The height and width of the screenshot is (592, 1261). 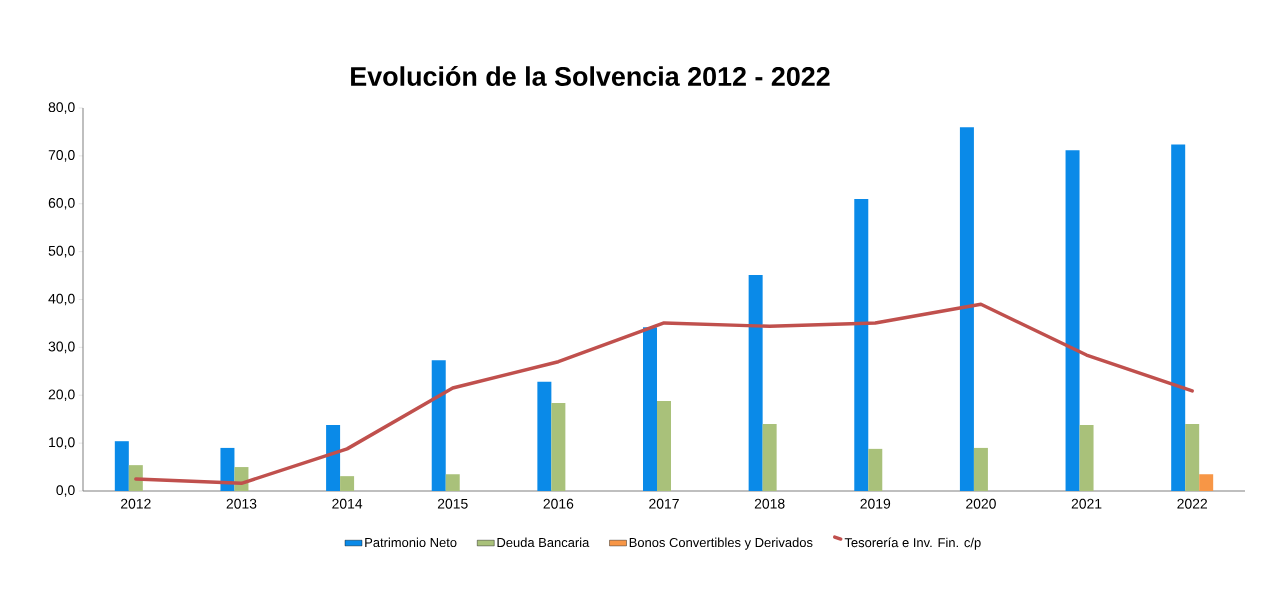 What do you see at coordinates (981, 503) in the screenshot?
I see `x-tick-label: 2020` at bounding box center [981, 503].